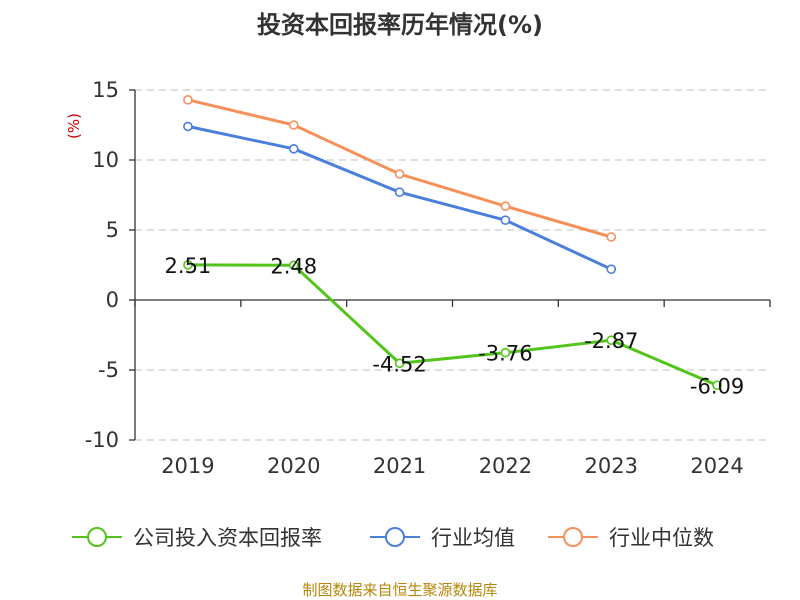 Image resolution: width=800 pixels, height=600 pixels. I want to click on legend: 公司投入资本回报率 行业均值 行业中位数, so click(393, 538).